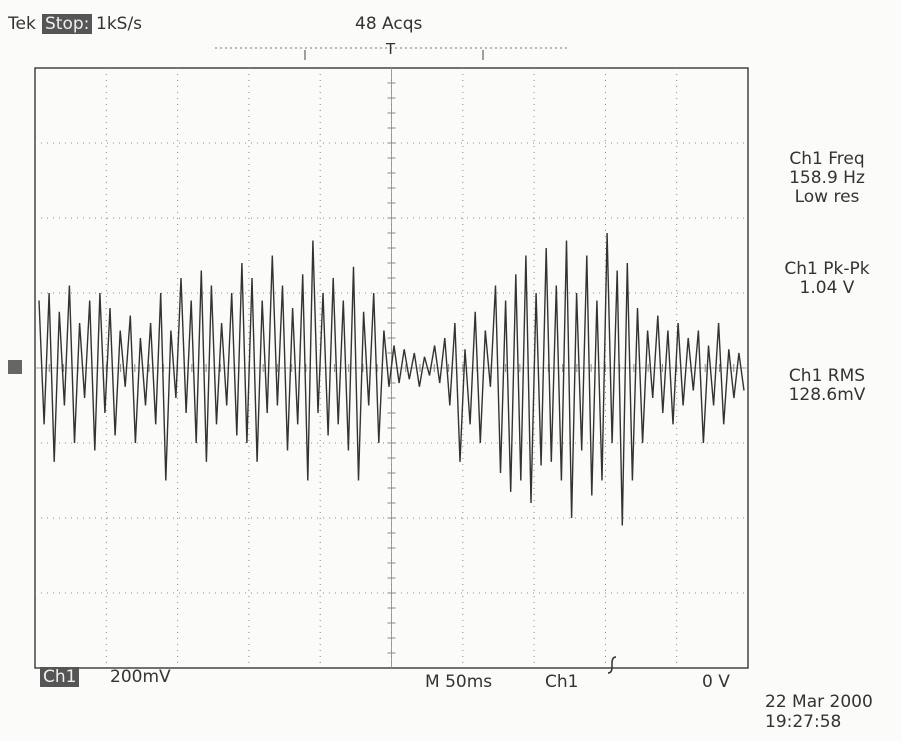 Image resolution: width=901 pixels, height=741 pixels. Describe the element at coordinates (389, 24) in the screenshot. I see `acquisitions: 48 Acqs` at that location.